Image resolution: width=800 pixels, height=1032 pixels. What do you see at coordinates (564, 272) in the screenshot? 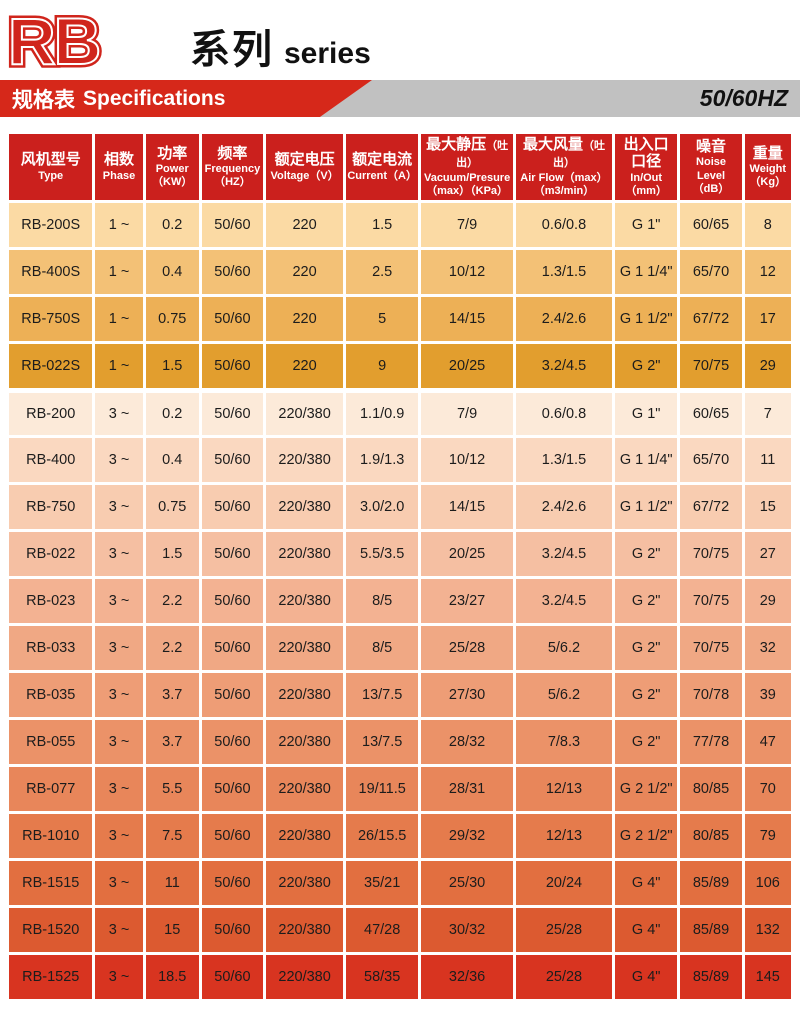
I see `value-cell: 1.3/1.5` at bounding box center [564, 272].